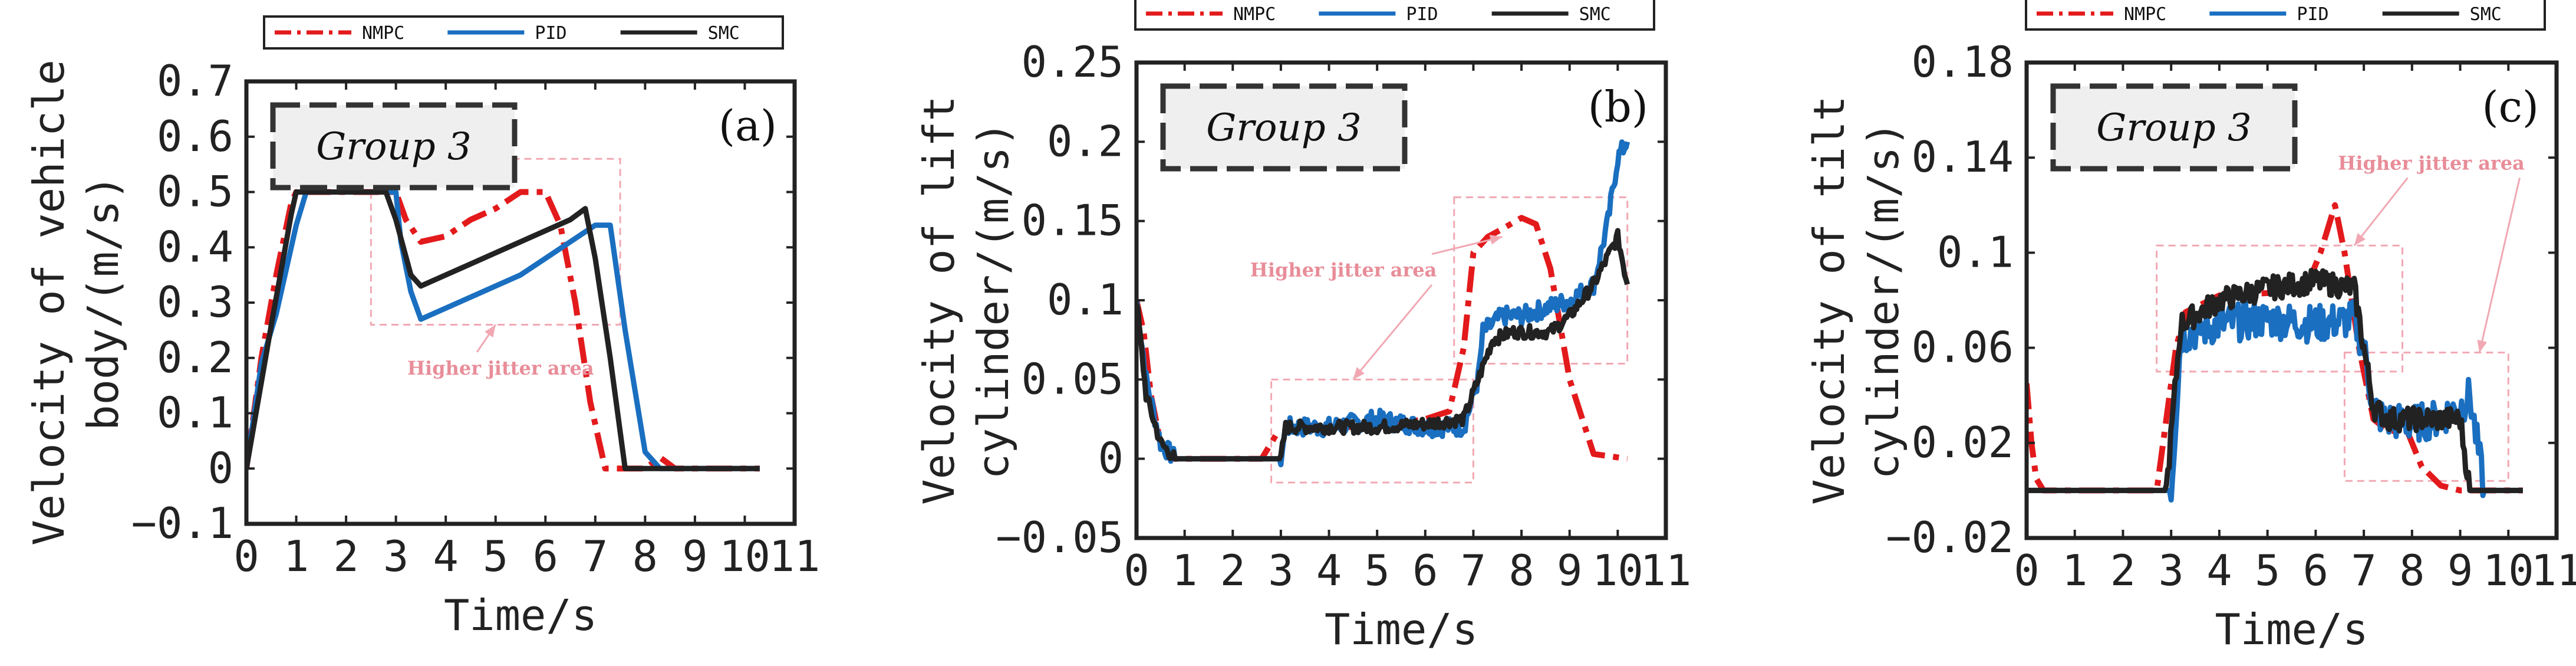 The image size is (2576, 666). Describe the element at coordinates (49, 303) in the screenshot. I see `y-axis-label-line: Velocity of vehicle` at that location.